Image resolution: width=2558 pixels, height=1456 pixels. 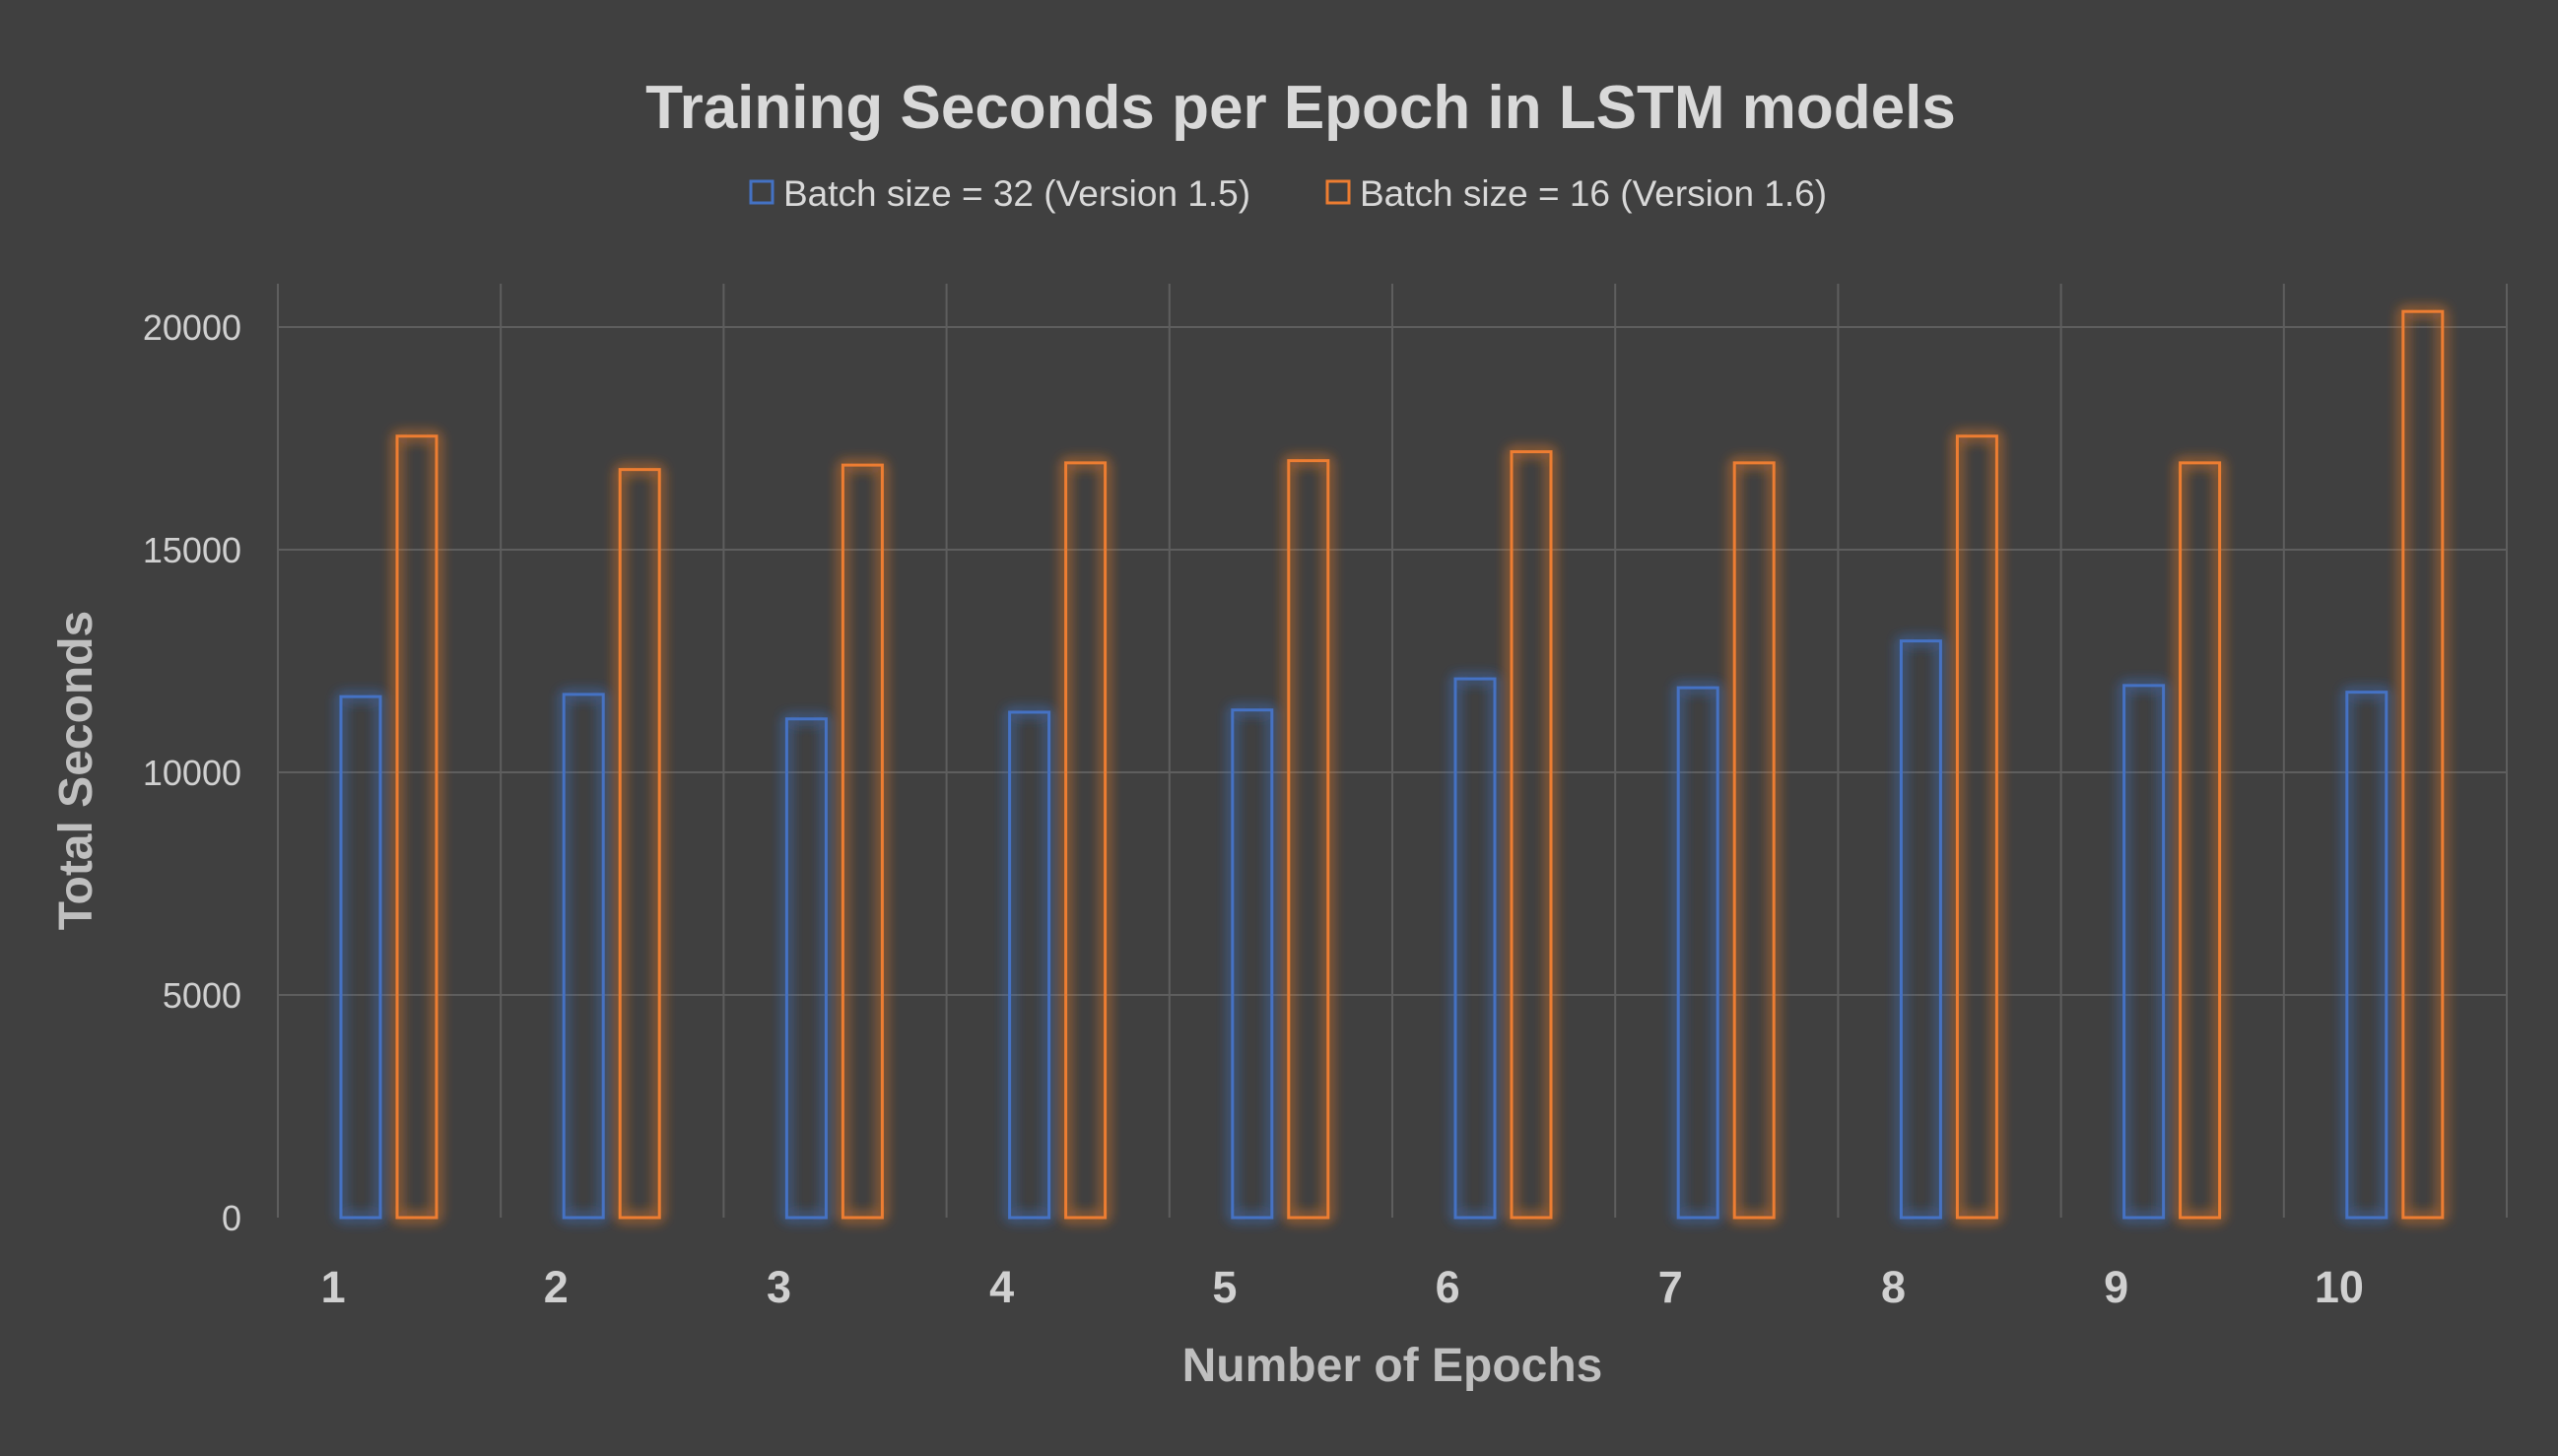 I want to click on x-tick-label: 5, so click(x=1224, y=1287).